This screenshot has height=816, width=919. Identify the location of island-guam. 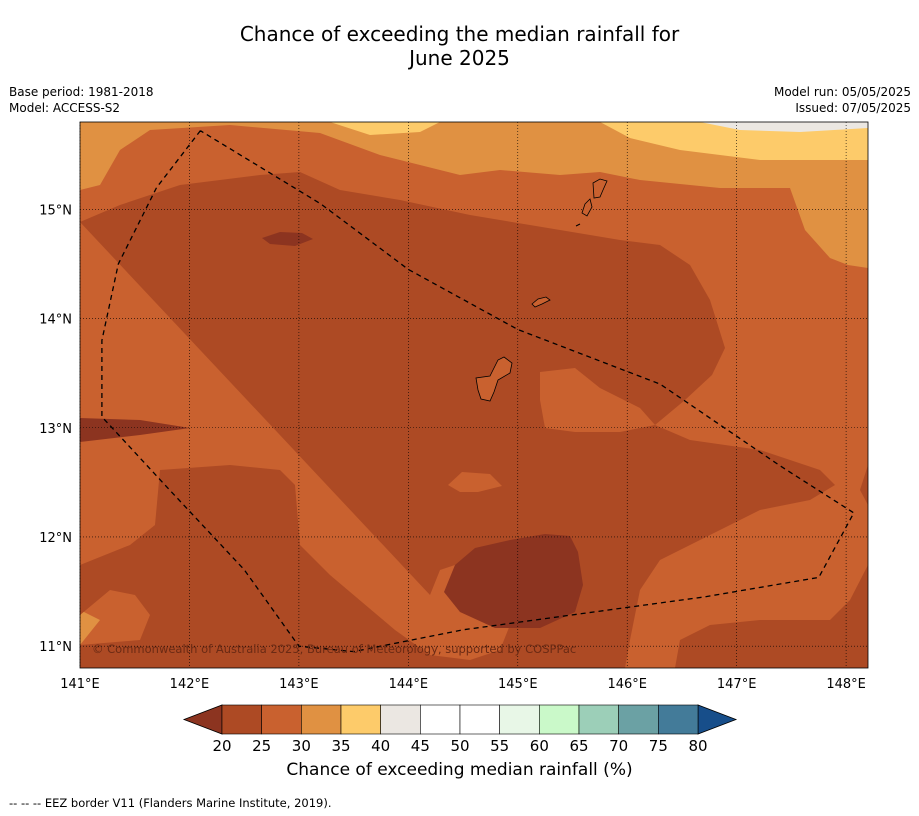
(494, 379).